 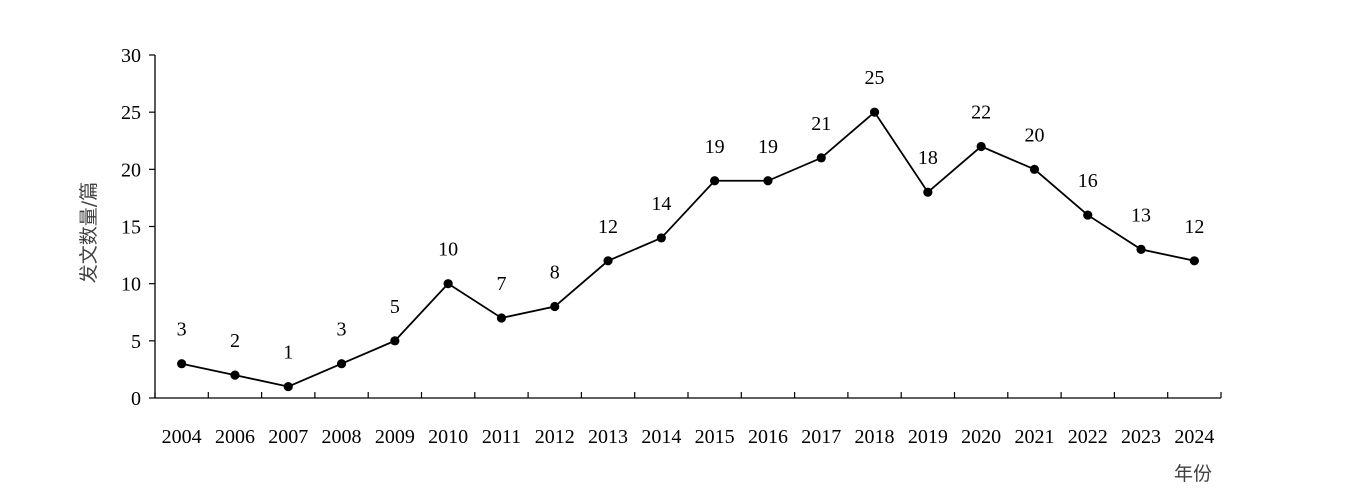 What do you see at coordinates (1141, 215) in the screenshot?
I see `data-label: 13` at bounding box center [1141, 215].